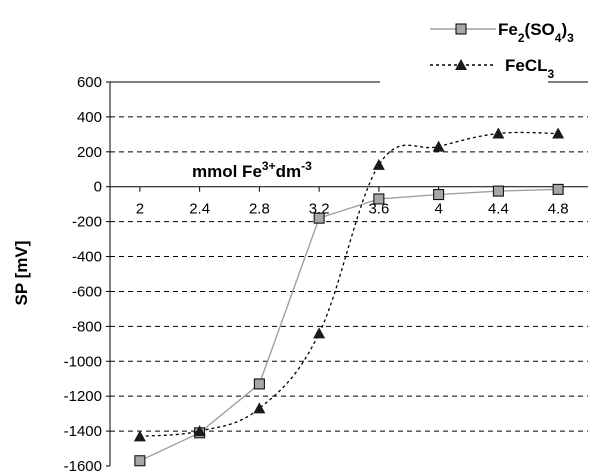  What do you see at coordinates (21, 273) in the screenshot?
I see `y-axis-title: SP [mV]` at bounding box center [21, 273].